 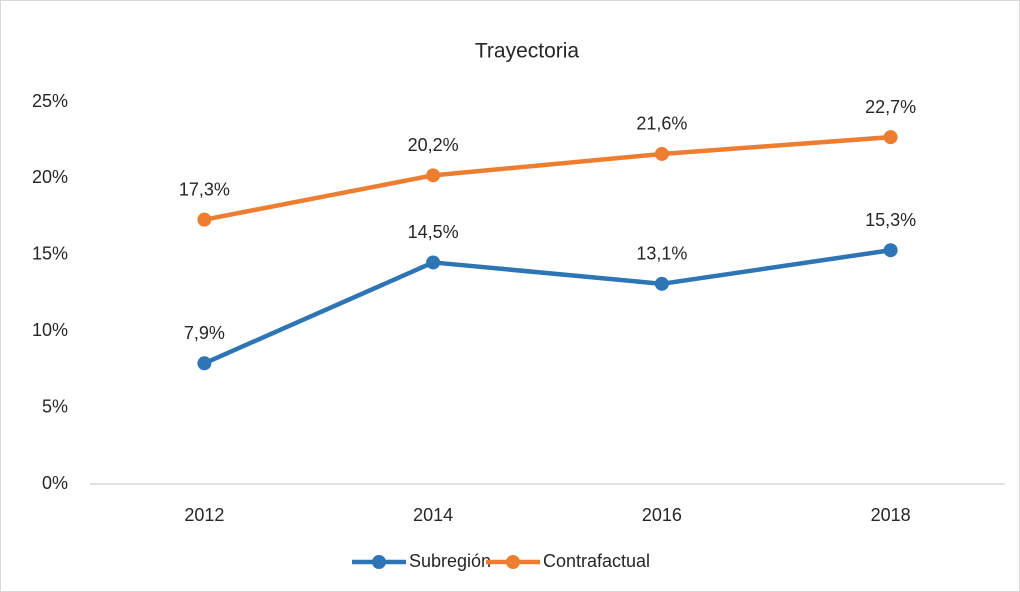 I want to click on data-label: 17,3%, so click(x=204, y=189).